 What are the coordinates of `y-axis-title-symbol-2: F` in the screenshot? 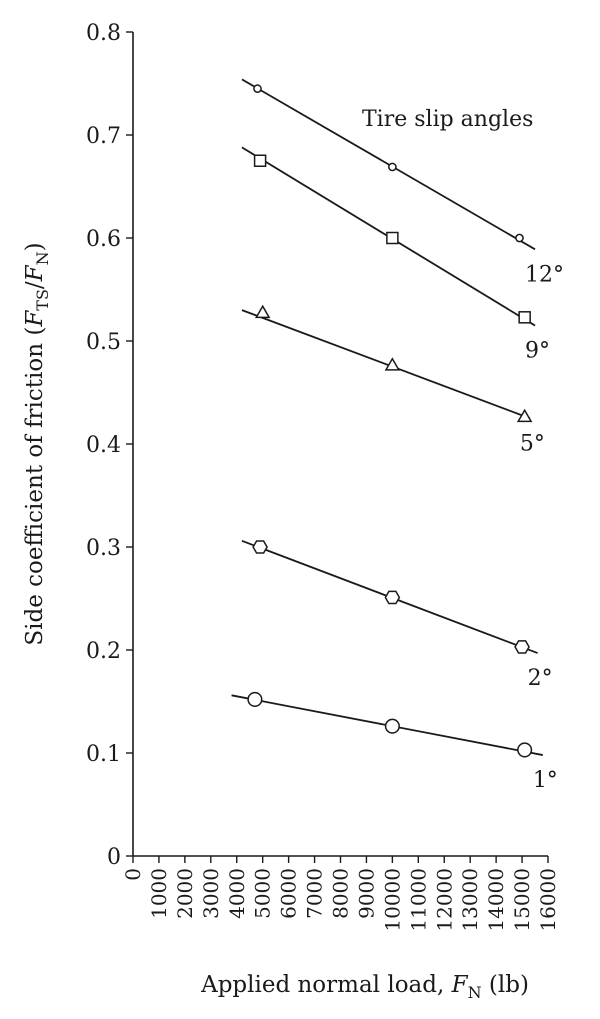 It's located at (35, 273).